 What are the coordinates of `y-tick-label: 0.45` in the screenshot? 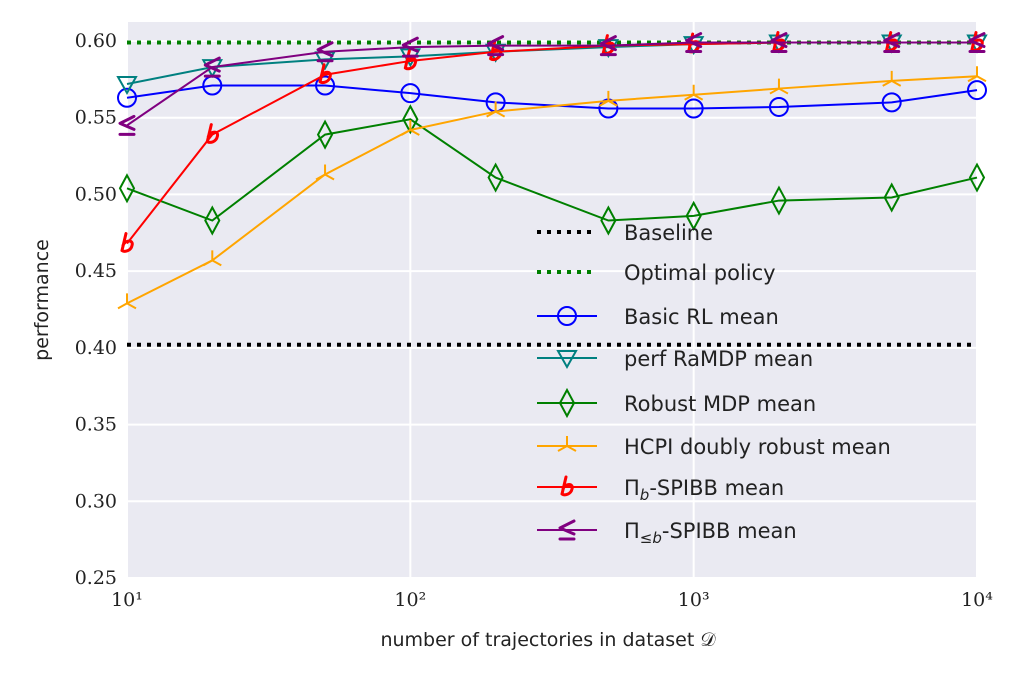 It's located at (96, 271).